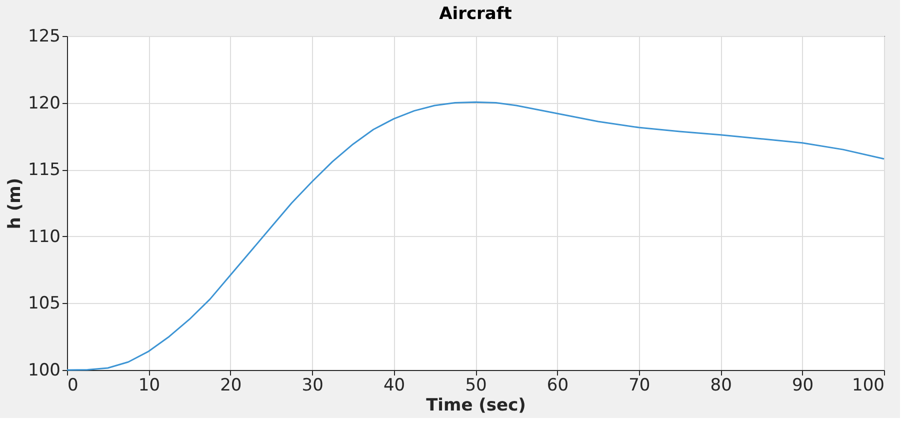 This screenshot has width=917, height=434. What do you see at coordinates (149, 386) in the screenshot?
I see `x-tick-label: 10` at bounding box center [149, 386].